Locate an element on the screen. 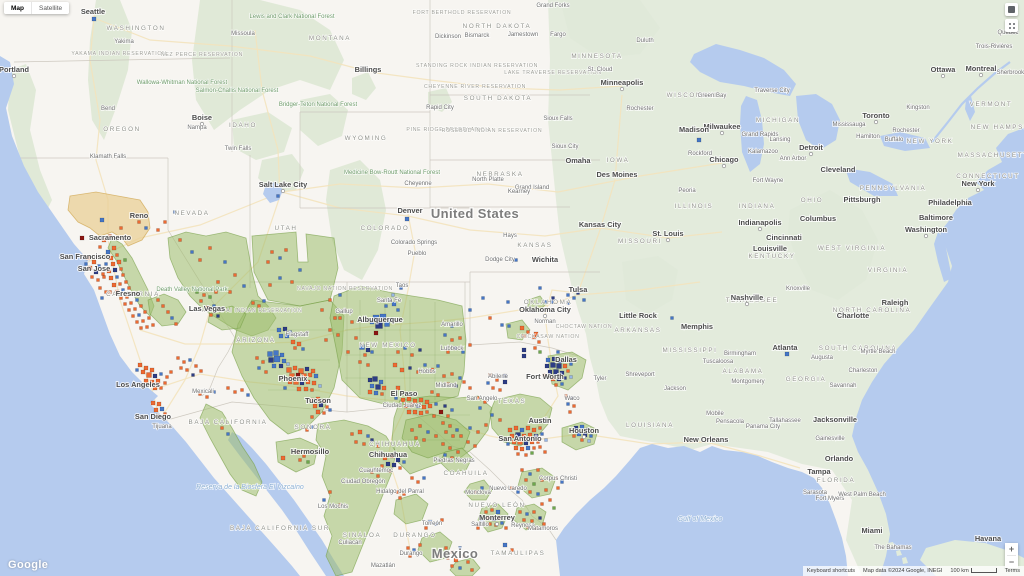  town-label: Pensacola is located at coordinates (730, 422).